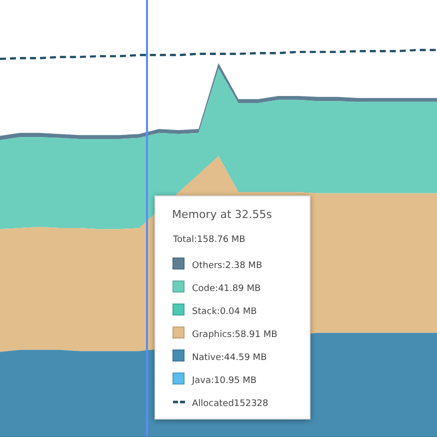 Image resolution: width=437 pixels, height=437 pixels. Describe the element at coordinates (226, 289) in the screenshot. I see `legend-label: Code:41.89 MB` at that location.